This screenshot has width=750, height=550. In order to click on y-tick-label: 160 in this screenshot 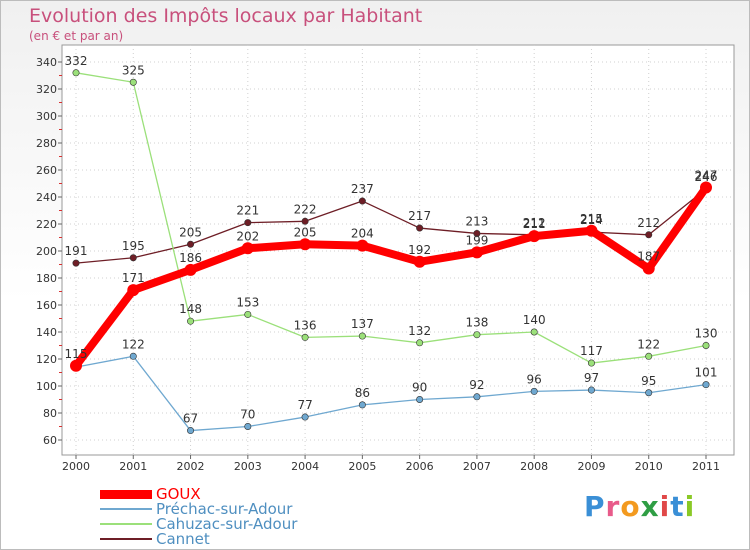, I will do `click(46, 305)`.